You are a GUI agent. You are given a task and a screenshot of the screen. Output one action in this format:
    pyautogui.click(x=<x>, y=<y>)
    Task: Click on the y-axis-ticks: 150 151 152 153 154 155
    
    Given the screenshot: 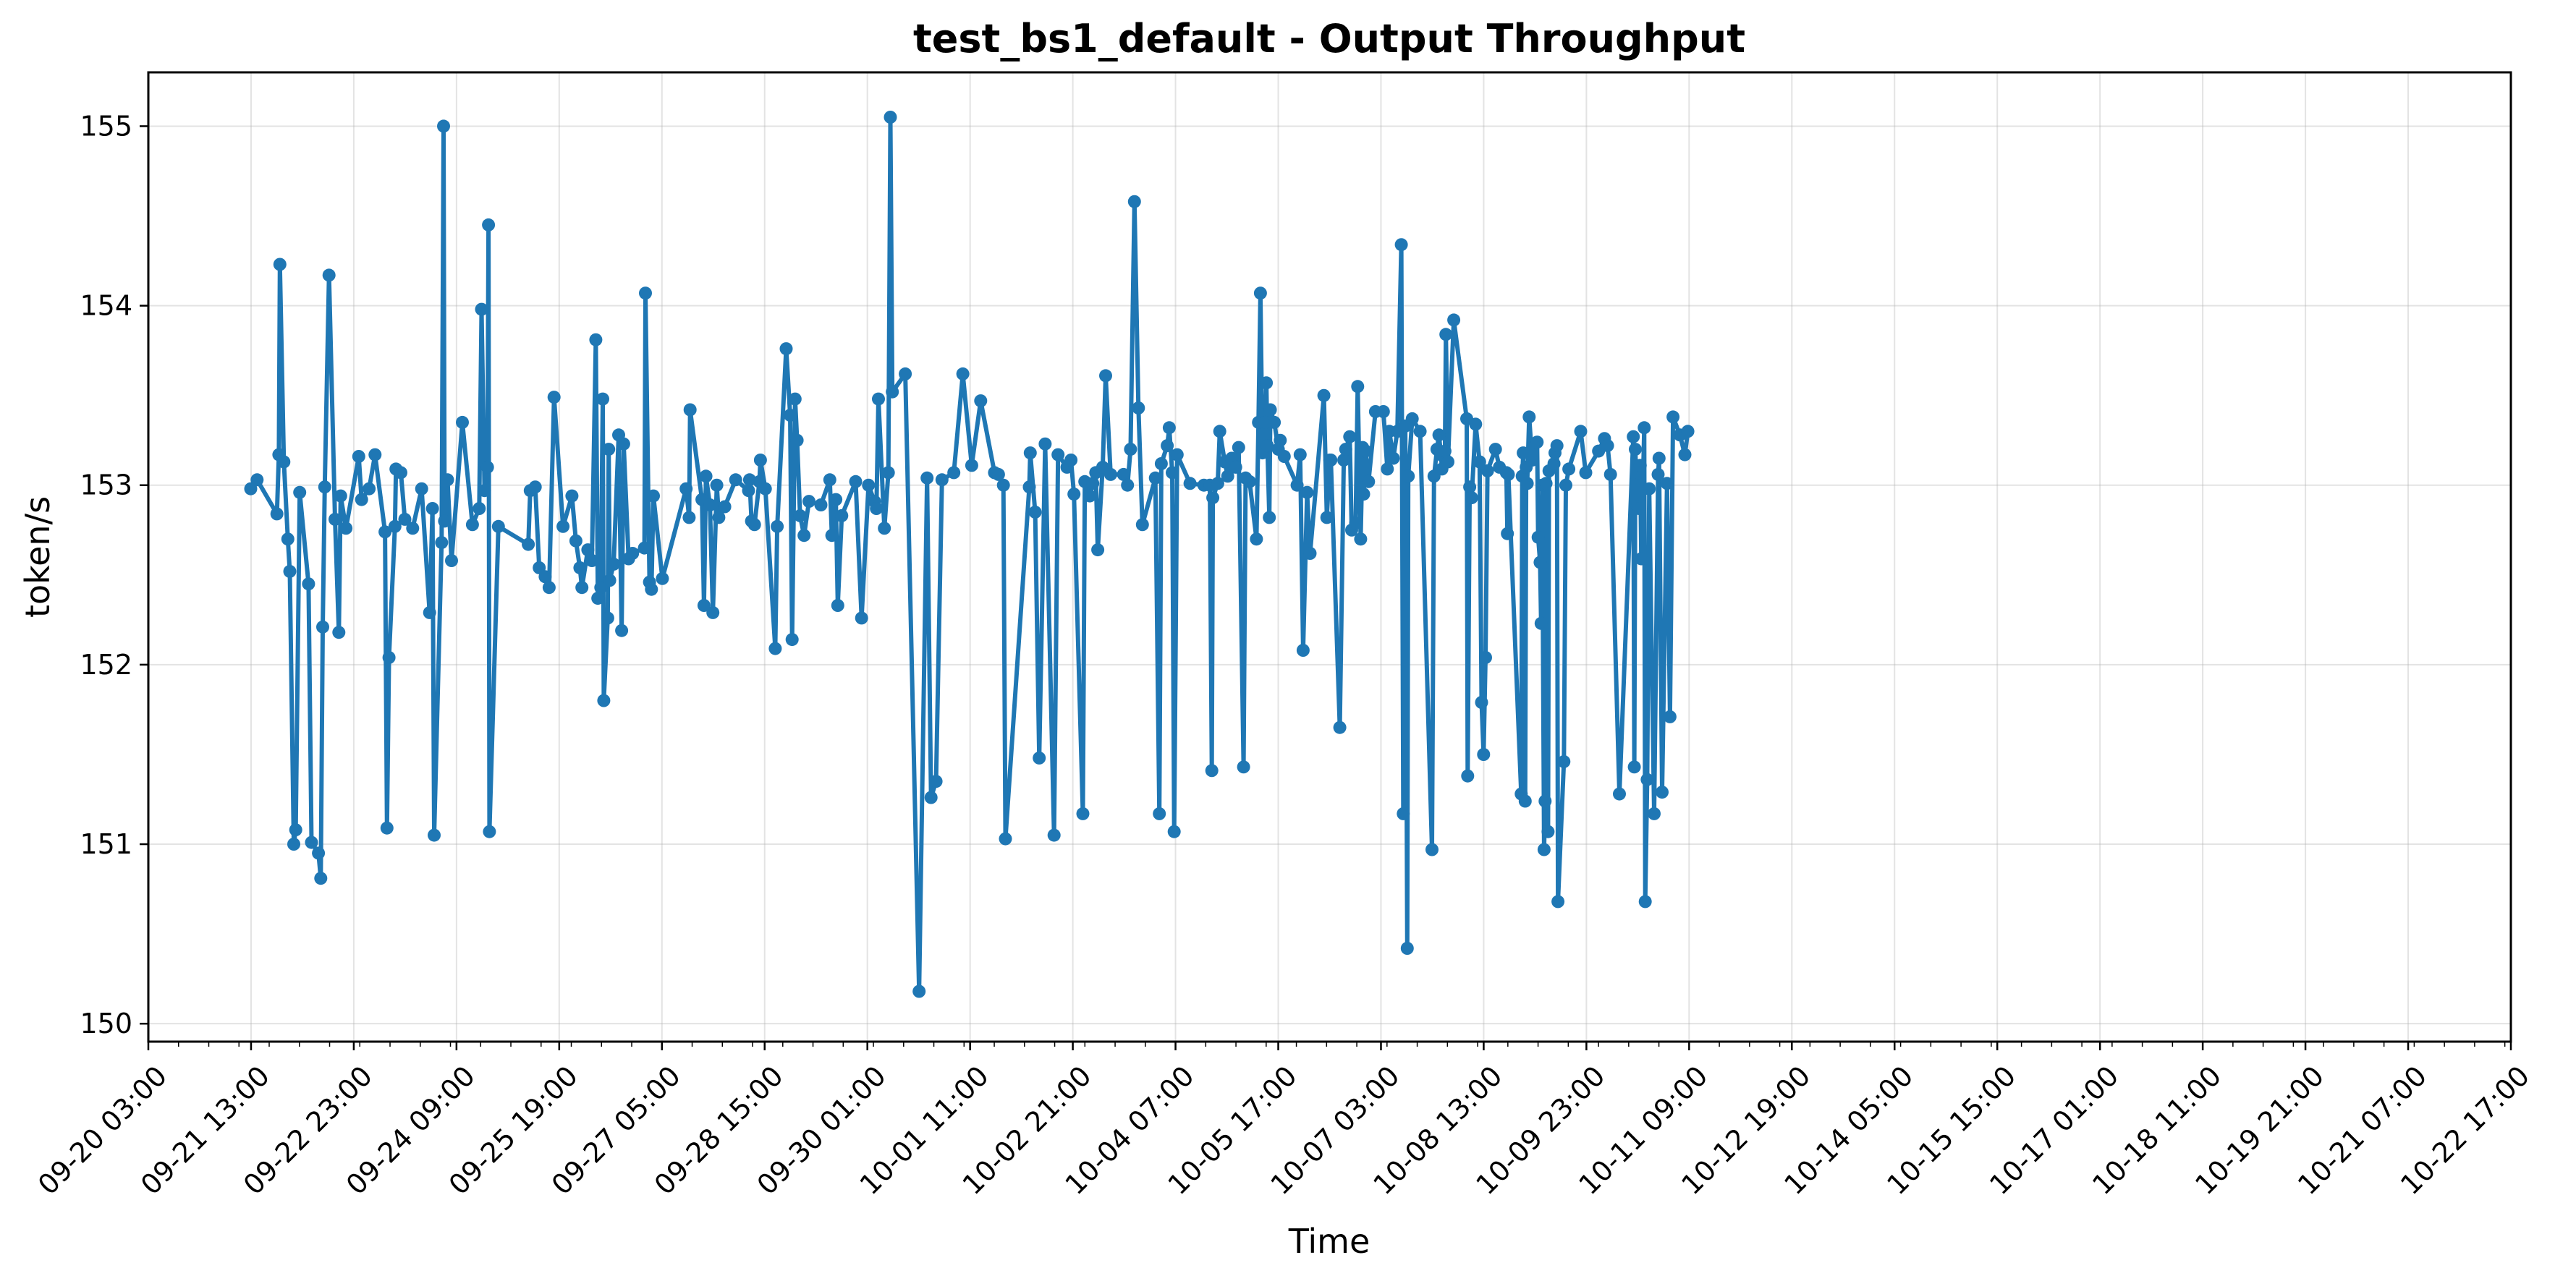 What is the action you would take?
    pyautogui.click(x=114, y=574)
    